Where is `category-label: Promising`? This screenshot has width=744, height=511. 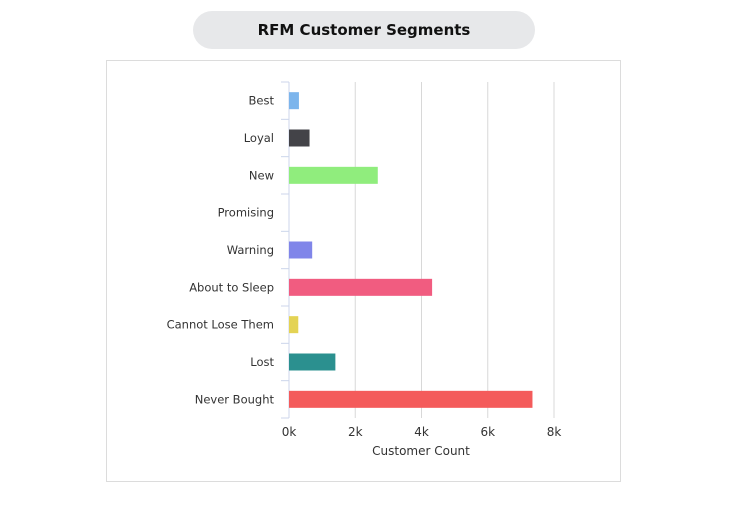 category-label: Promising is located at coordinates (246, 213).